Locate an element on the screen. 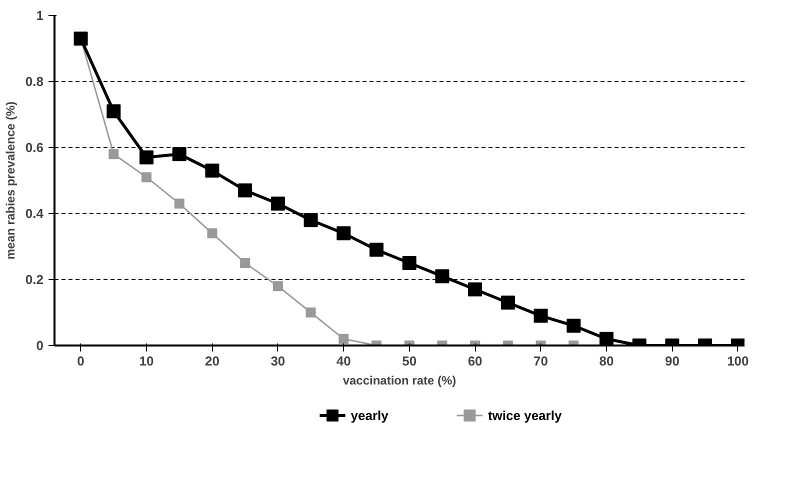  y-tick-label: 0 is located at coordinates (40, 345).